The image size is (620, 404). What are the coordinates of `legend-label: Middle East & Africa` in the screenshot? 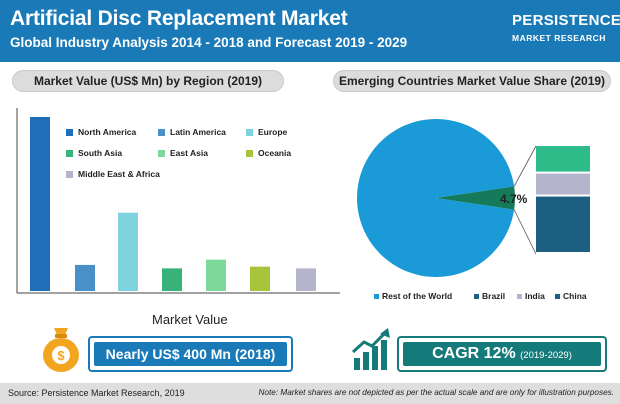 It's located at (119, 174).